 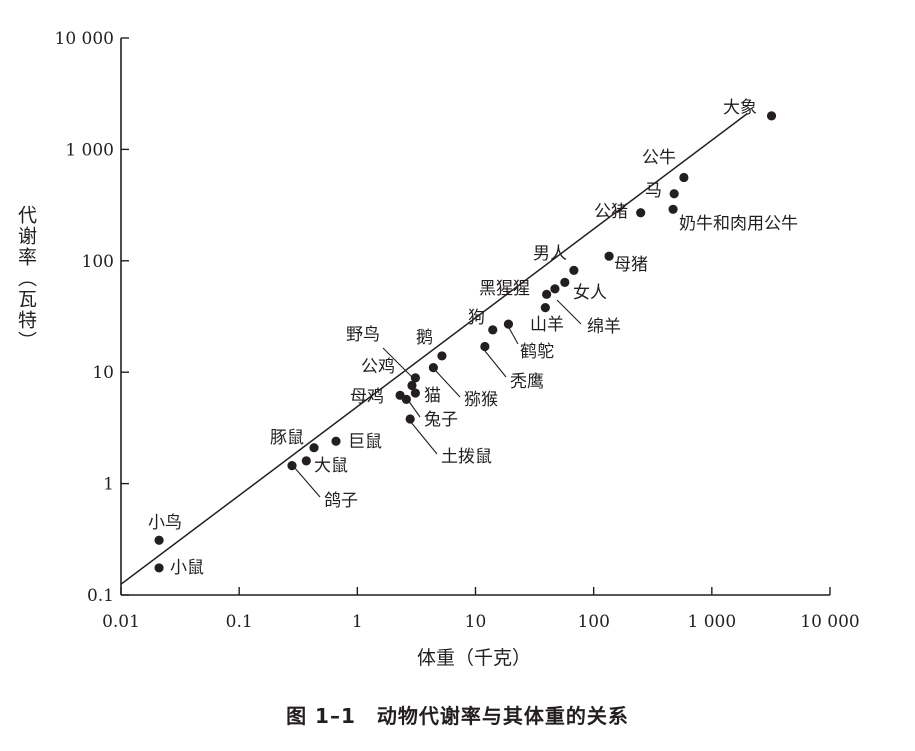 What do you see at coordinates (84, 39) in the screenshot?
I see `y-tick-label: 10 000` at bounding box center [84, 39].